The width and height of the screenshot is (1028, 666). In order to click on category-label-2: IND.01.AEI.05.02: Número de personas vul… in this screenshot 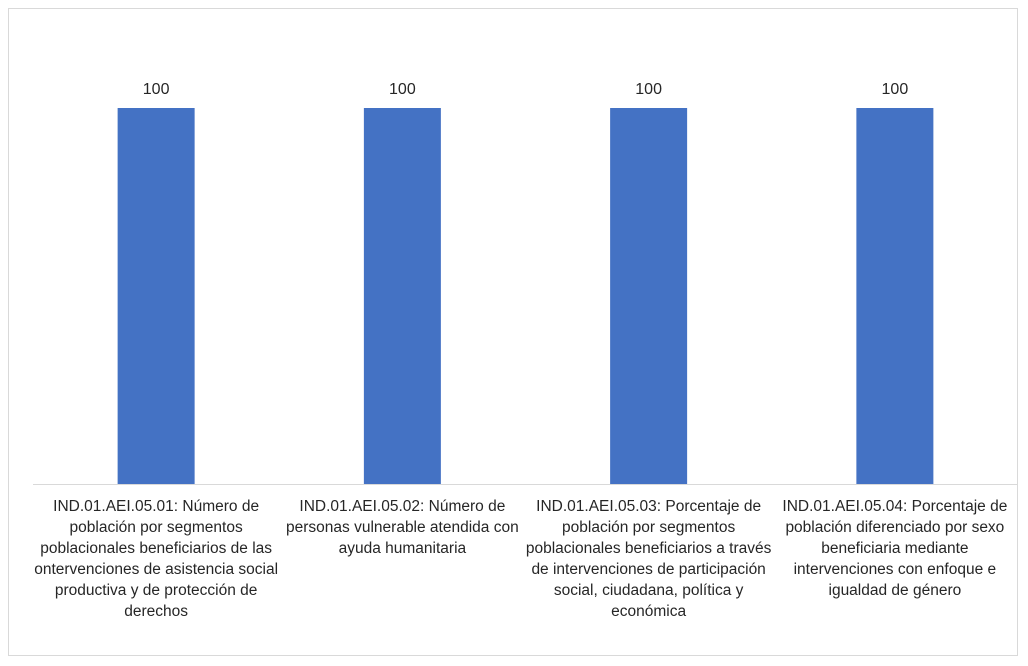, I will do `click(402, 527)`.